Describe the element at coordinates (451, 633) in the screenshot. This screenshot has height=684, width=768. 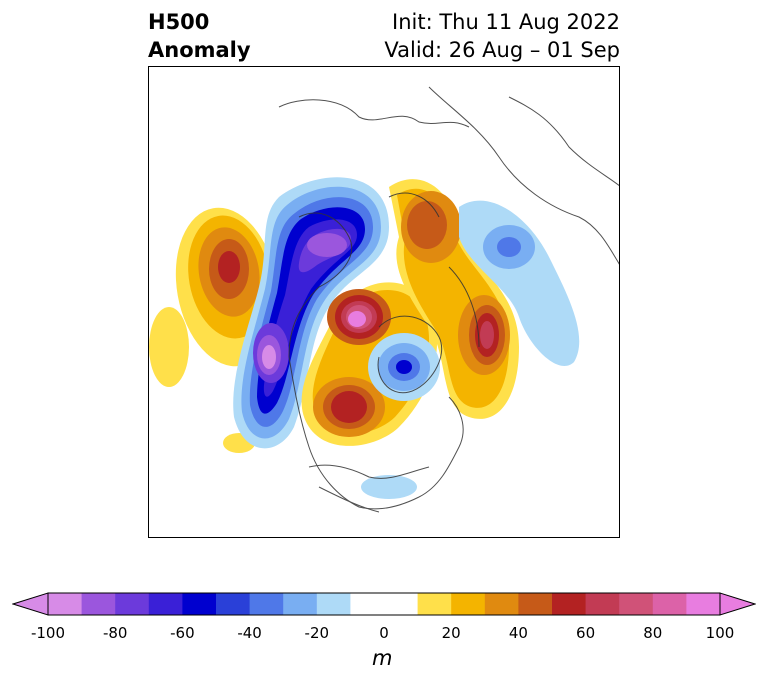
I see `colorbar-tick-label: 20` at that location.